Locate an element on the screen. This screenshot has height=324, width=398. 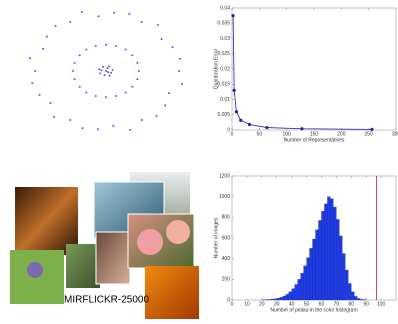
x-tick-label: 250 is located at coordinates (368, 134).